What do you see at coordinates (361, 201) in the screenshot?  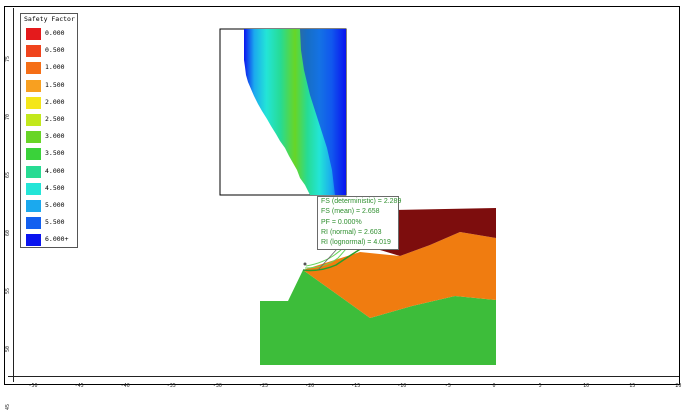 I see `info-line: FS (deterministic) = 2.289` at bounding box center [361, 201].